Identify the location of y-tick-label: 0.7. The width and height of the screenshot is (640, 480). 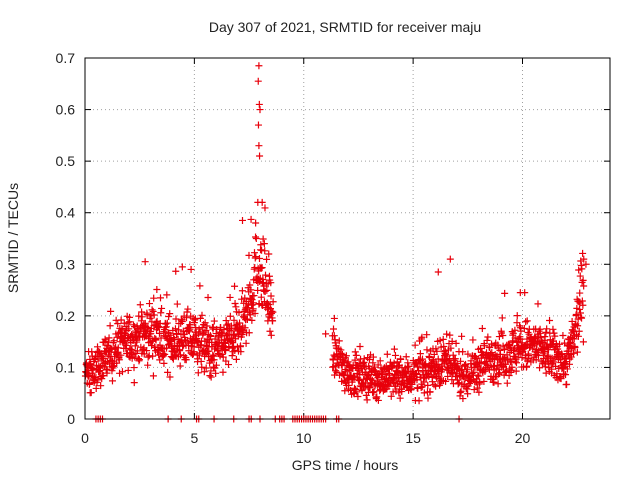
(66, 58).